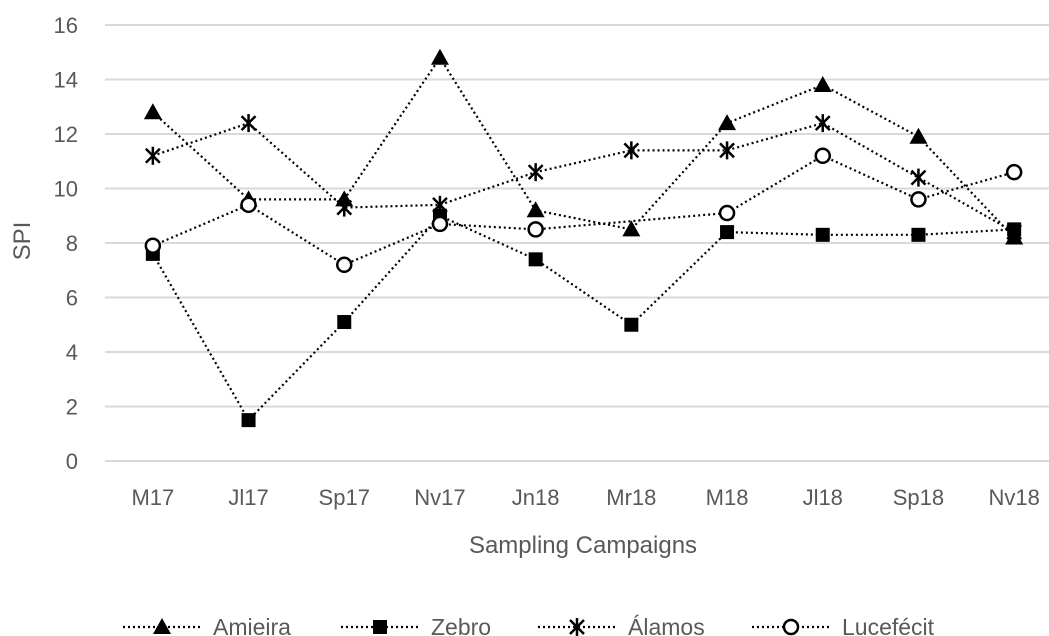 This screenshot has height=636, width=1049. Describe the element at coordinates (66, 134) in the screenshot. I see `y-tick-label: 12` at that location.